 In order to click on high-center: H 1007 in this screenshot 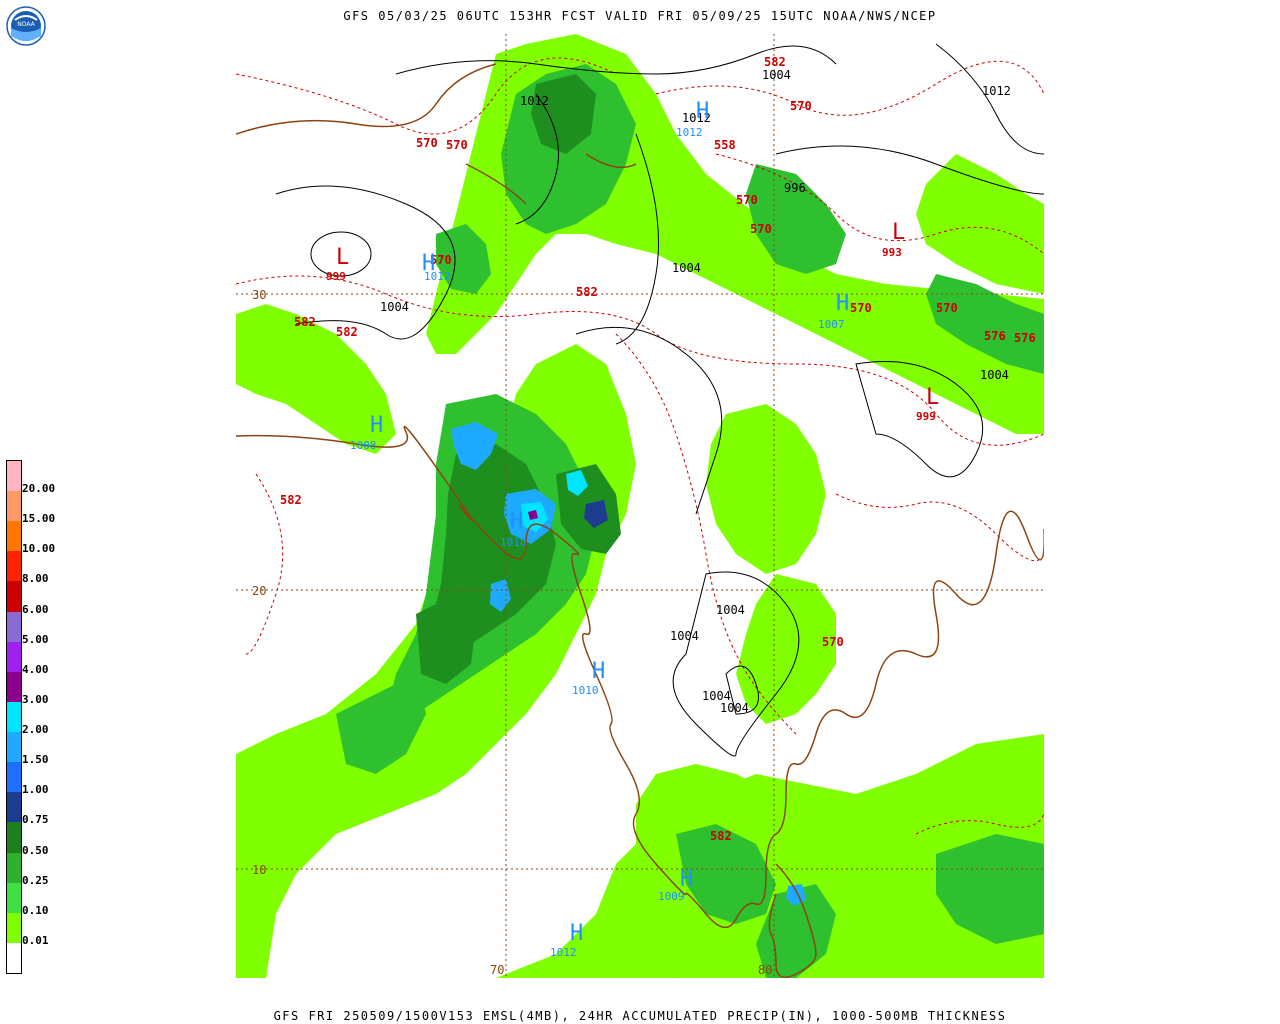, I will do `click(833, 311)`.